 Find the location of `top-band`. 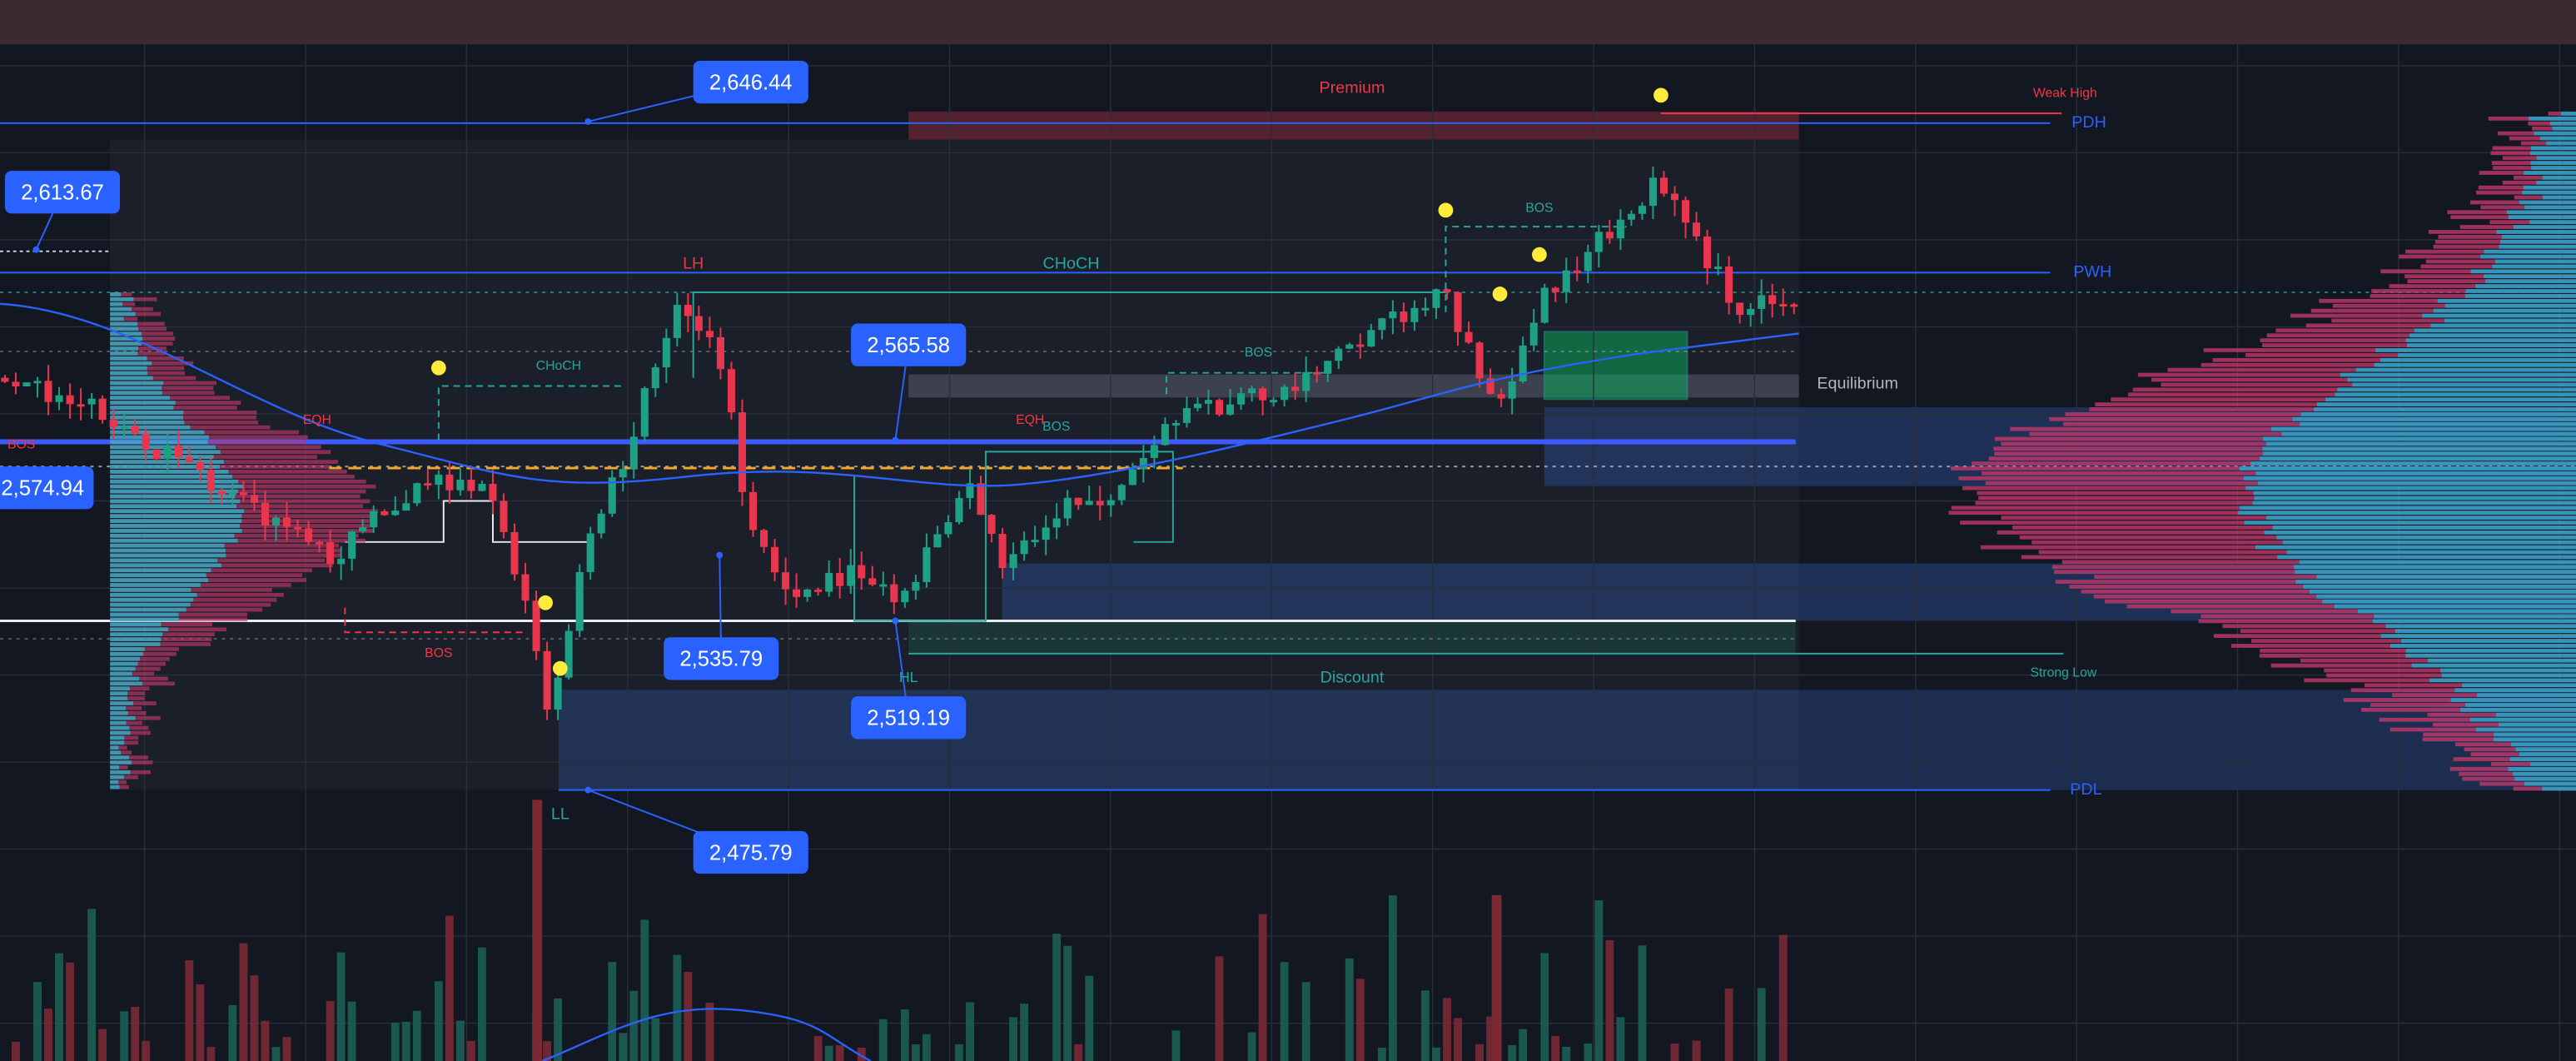

top-band is located at coordinates (1288, 22).